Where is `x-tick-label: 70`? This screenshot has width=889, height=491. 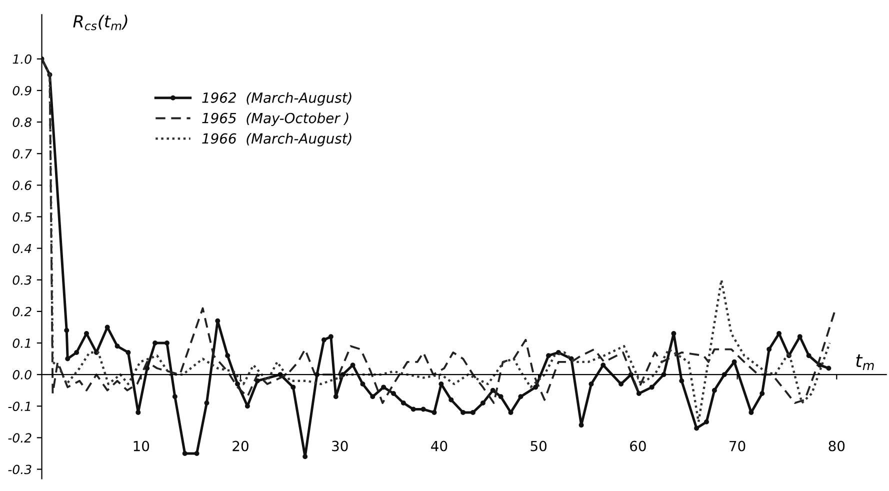
x-tick-label: 70 is located at coordinates (738, 446).